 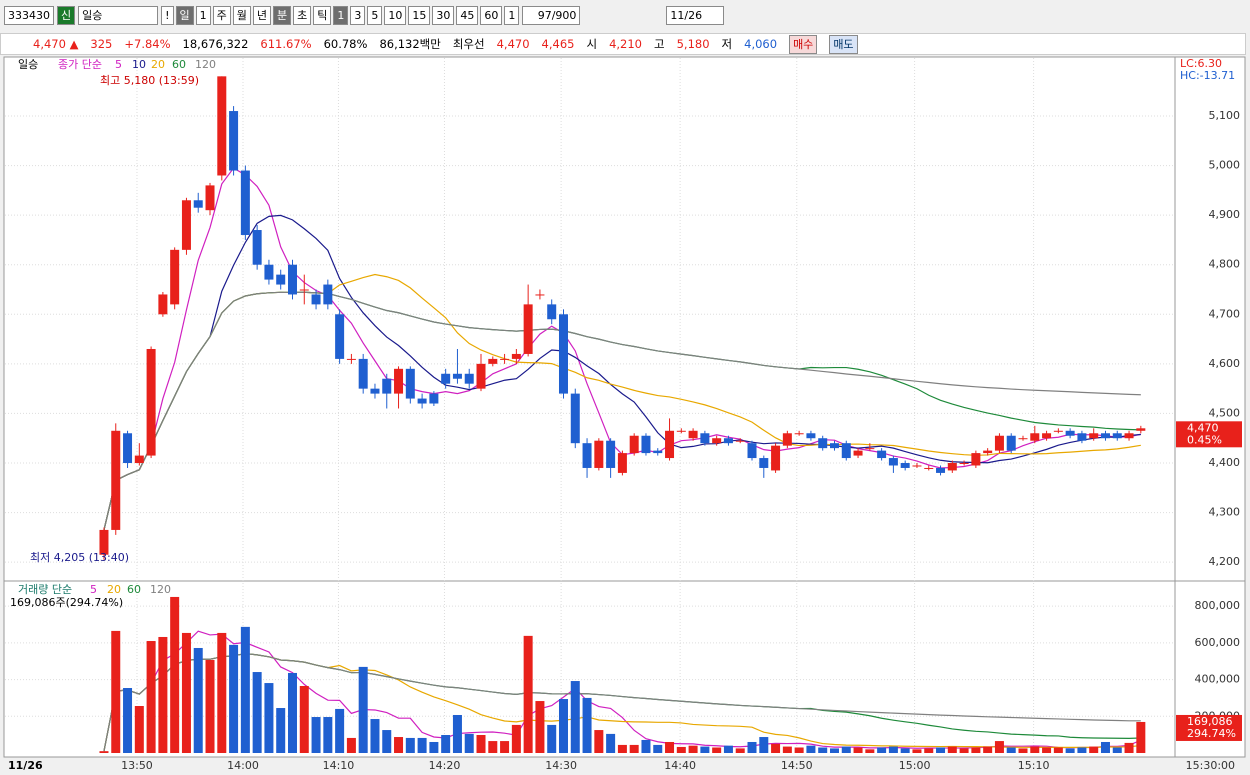 What do you see at coordinates (693, 44) in the screenshot?
I see `high: 5,180` at bounding box center [693, 44].